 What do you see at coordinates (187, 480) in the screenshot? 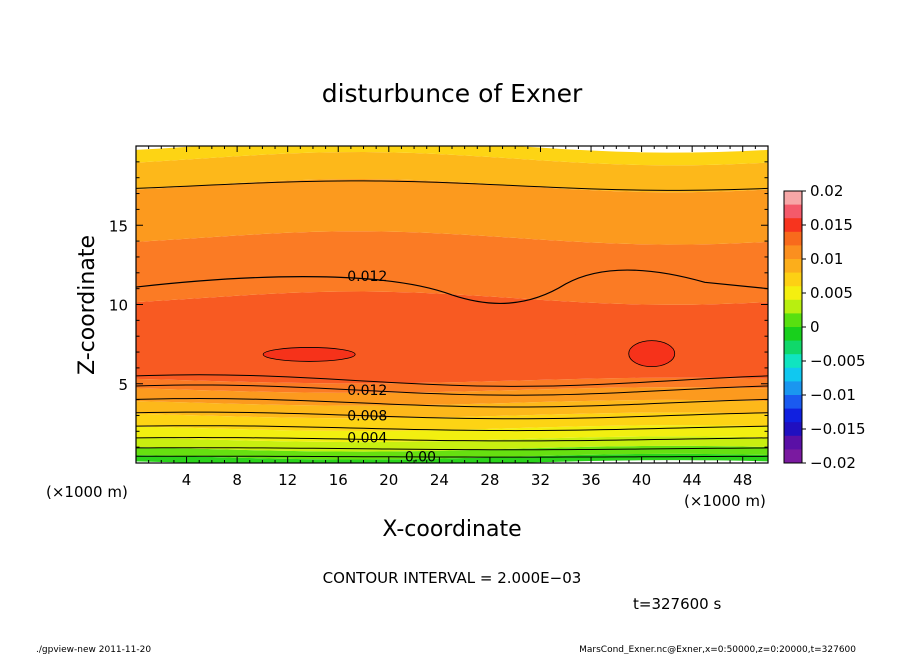
I see `x-tick-label: 4` at bounding box center [187, 480].